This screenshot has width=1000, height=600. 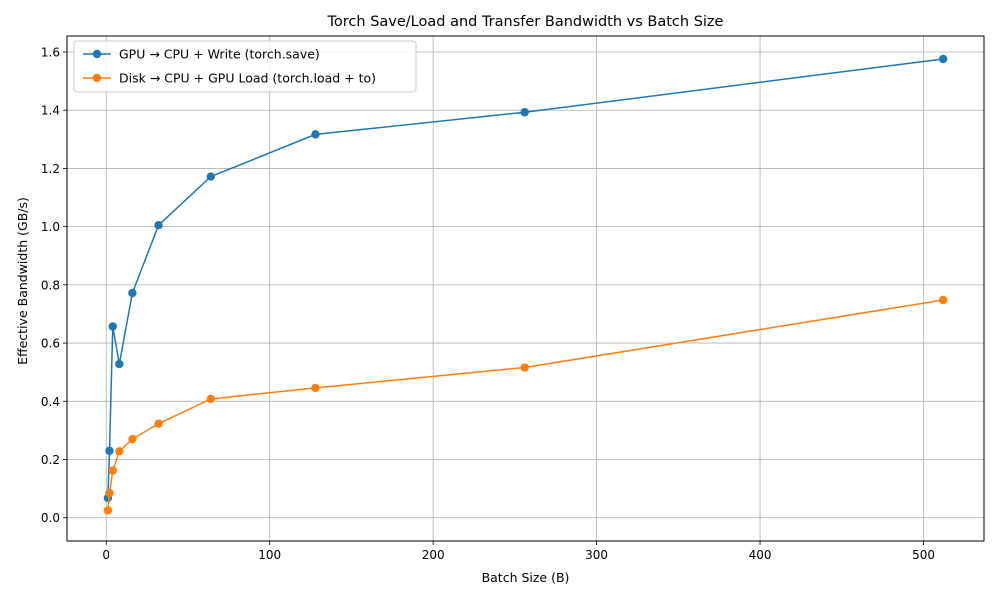 I want to click on x-tick-label: 200, so click(x=433, y=555).